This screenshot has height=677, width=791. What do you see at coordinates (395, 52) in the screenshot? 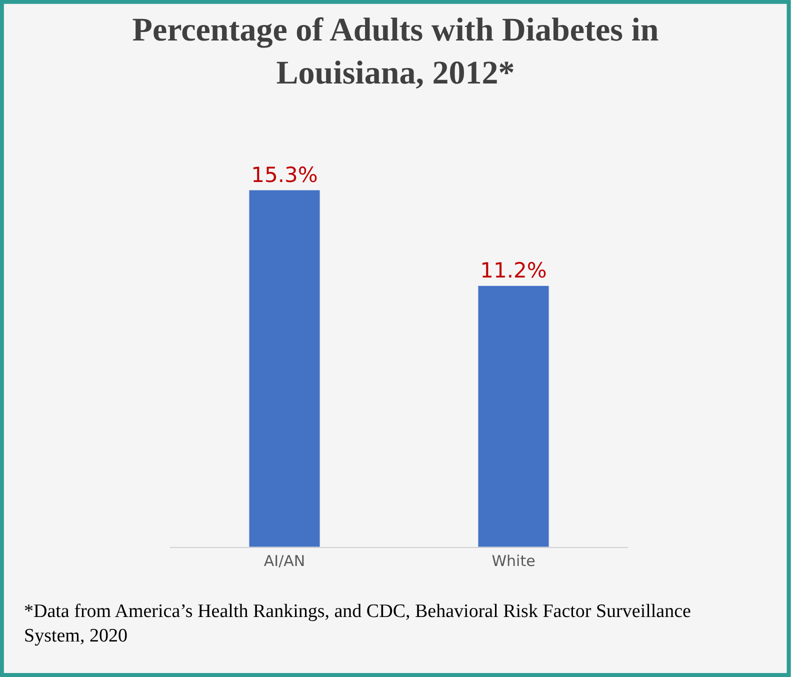
I see `chart-title: Percentage of Adults with Diabetes in Louisiana, 2012*` at bounding box center [395, 52].